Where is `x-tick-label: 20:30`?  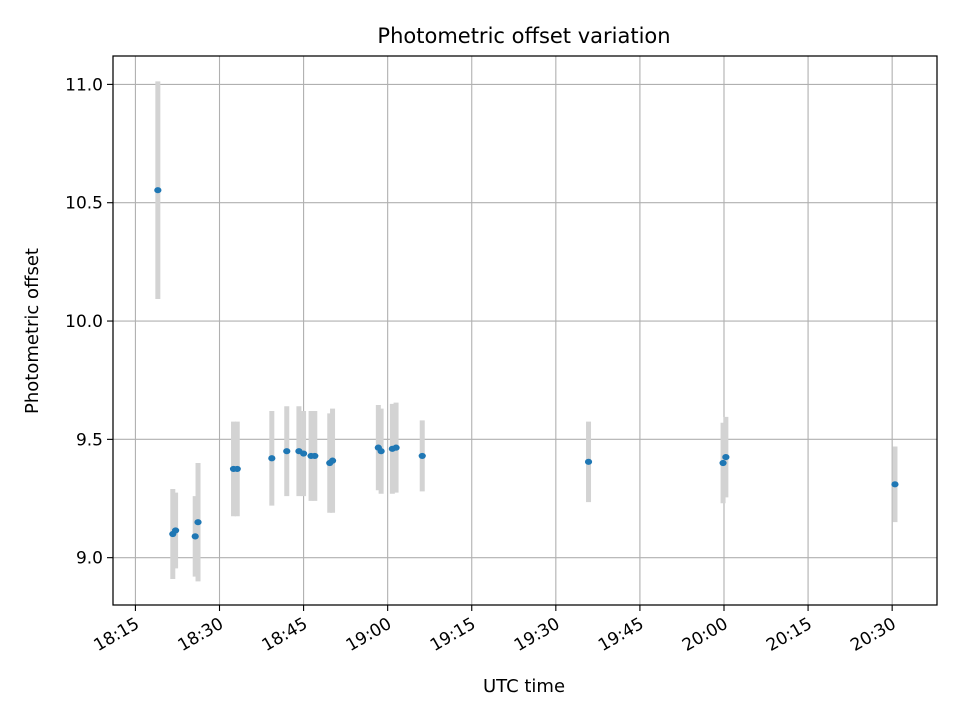 x-tick-label: 20:30 is located at coordinates (873, 635).